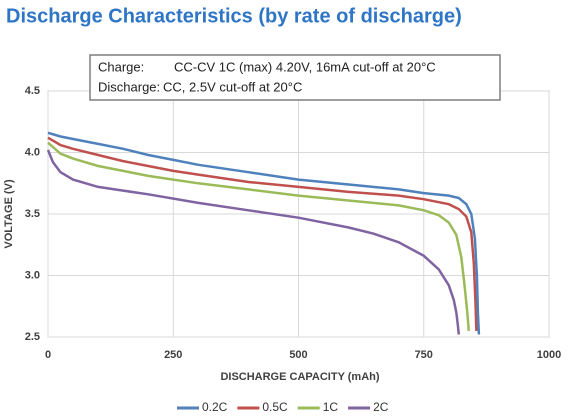 The height and width of the screenshot is (416, 571). Describe the element at coordinates (299, 377) in the screenshot. I see `x-axis-title: DISCHARGE CAPACITY (mAh)` at that location.